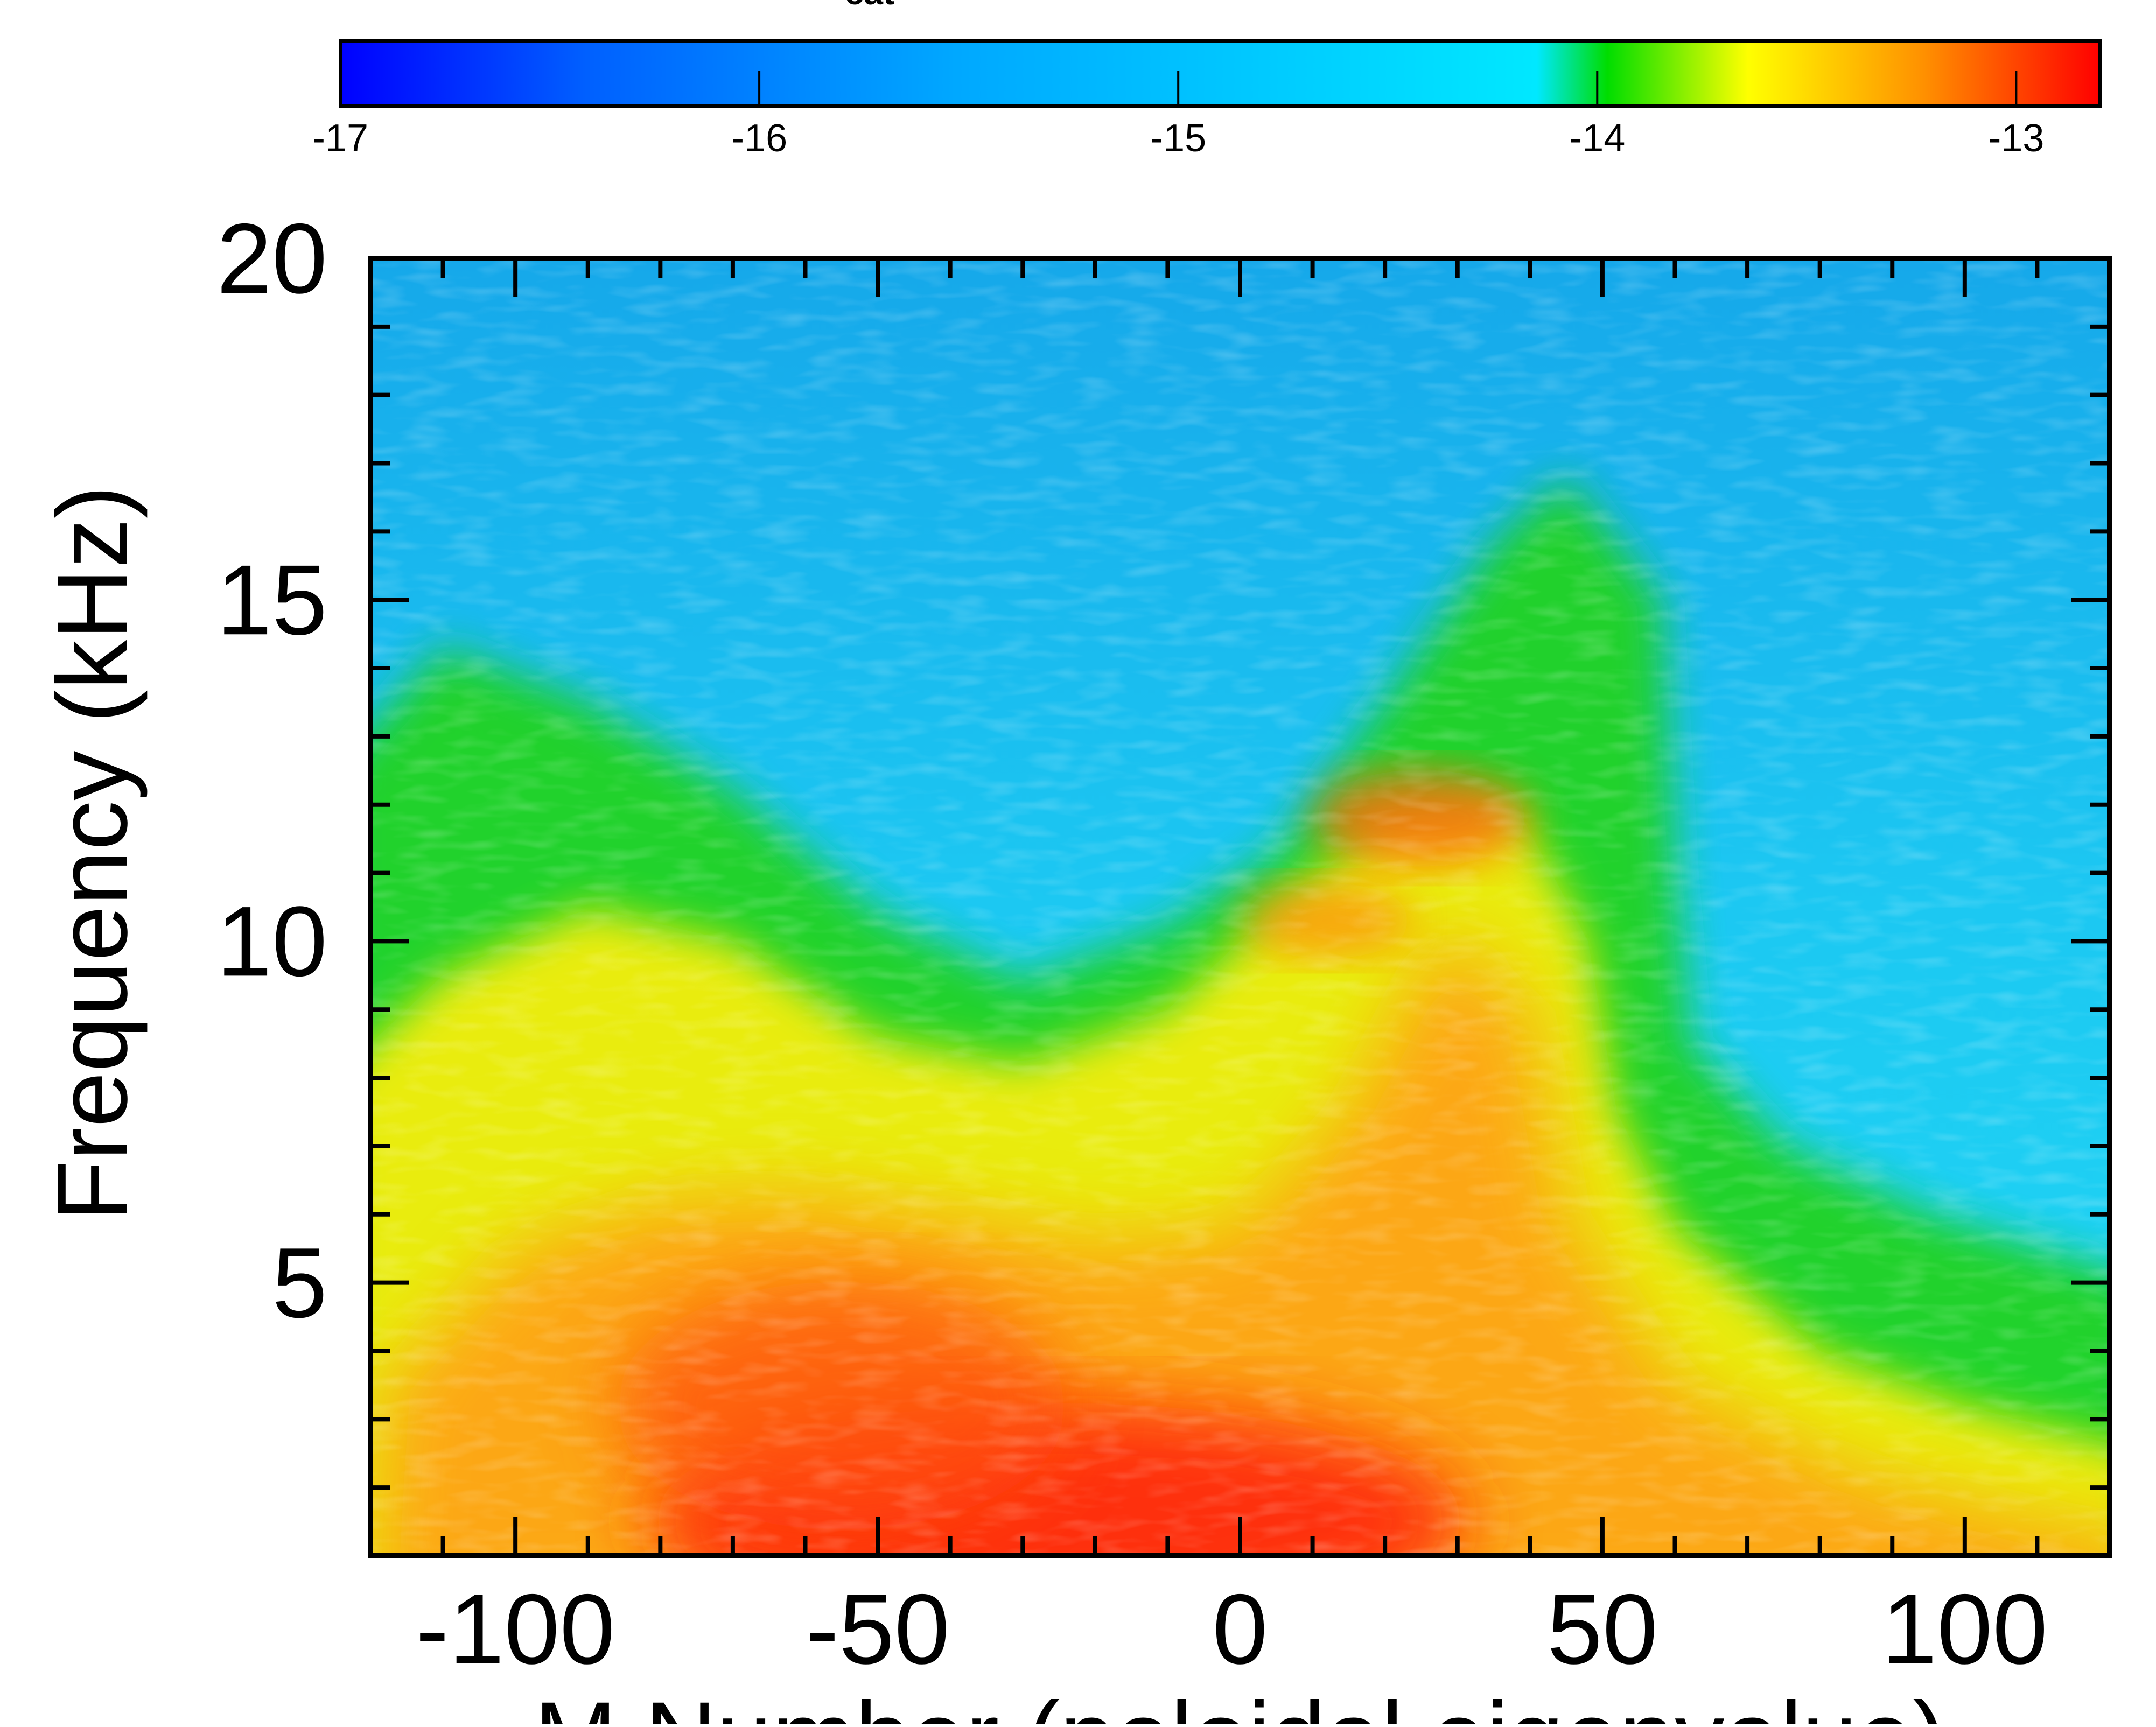 This screenshot has width=2156, height=1727. I want to click on colorbar-tick-label: -17, so click(340, 138).